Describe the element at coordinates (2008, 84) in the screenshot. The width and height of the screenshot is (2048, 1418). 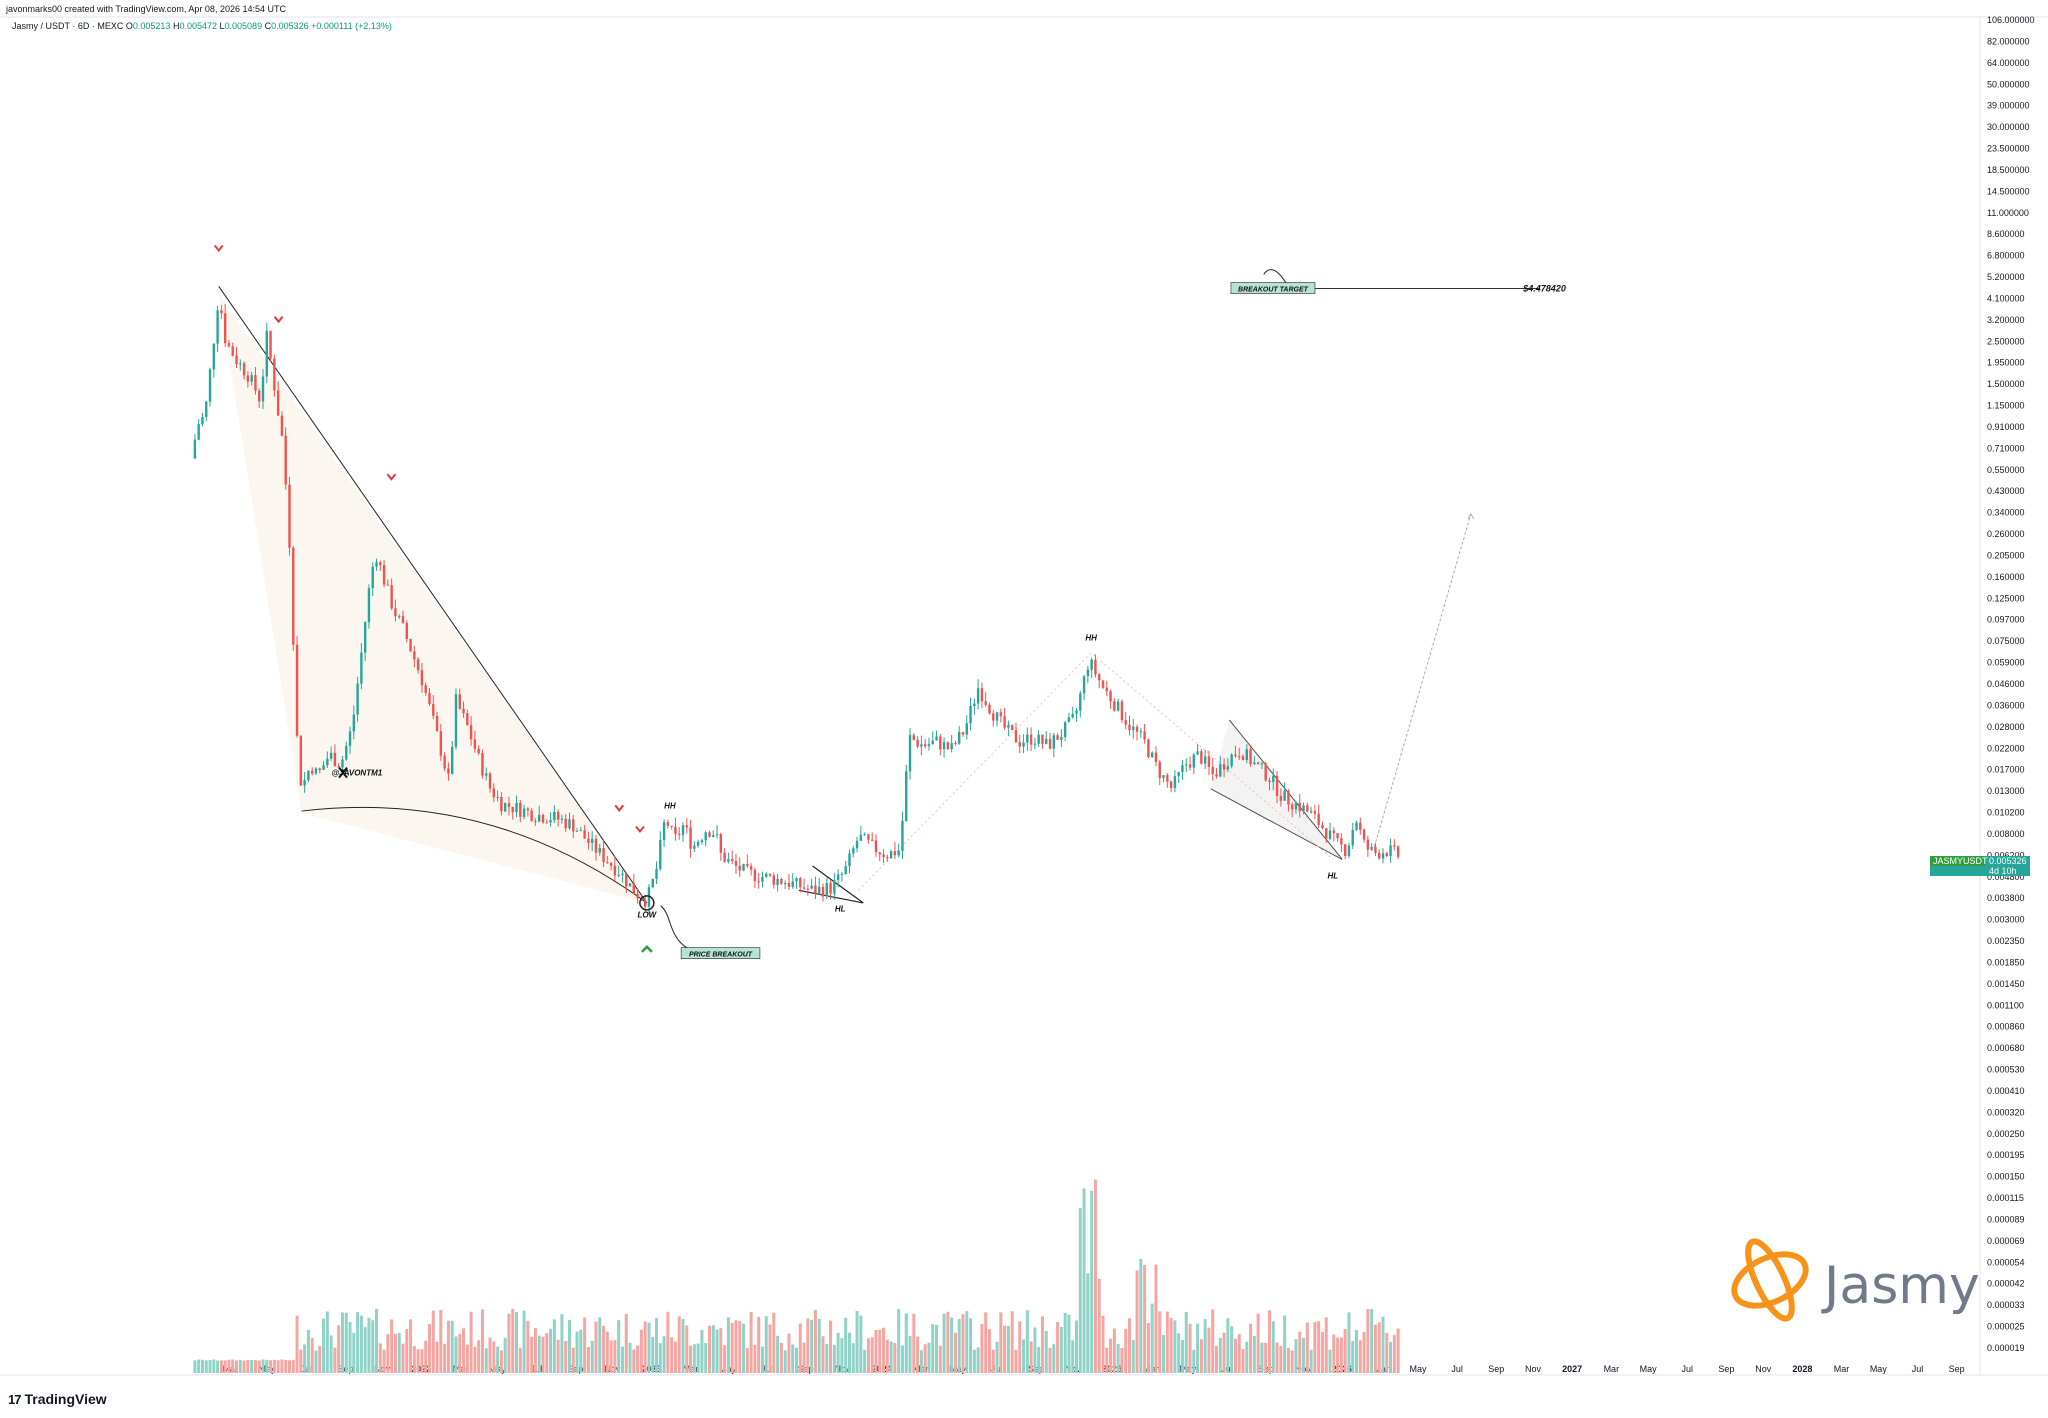
I see `price-axis-label: 50.000000` at that location.